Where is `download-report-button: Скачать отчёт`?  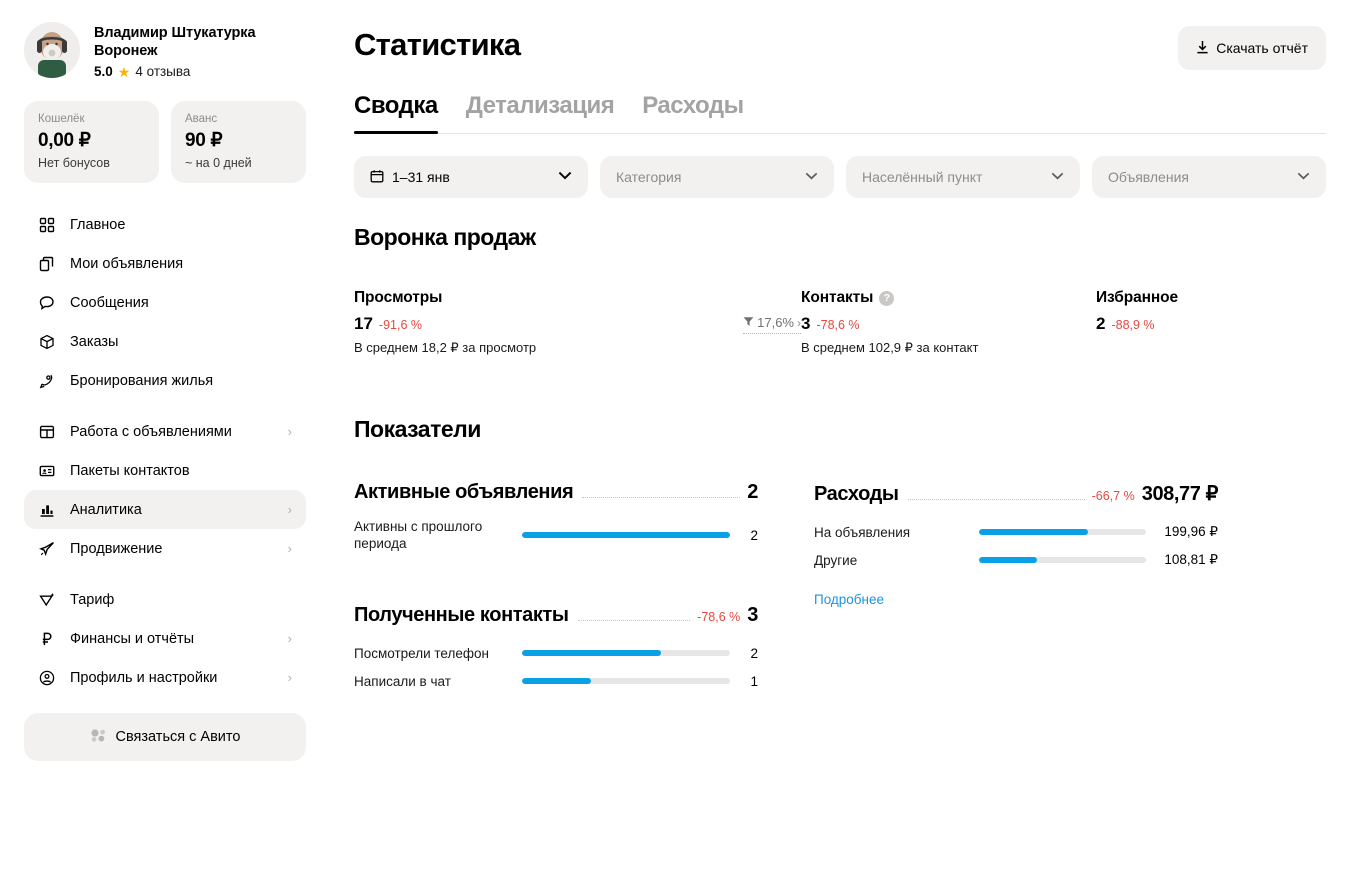 download-report-button: Скачать отчёт is located at coordinates (1252, 48).